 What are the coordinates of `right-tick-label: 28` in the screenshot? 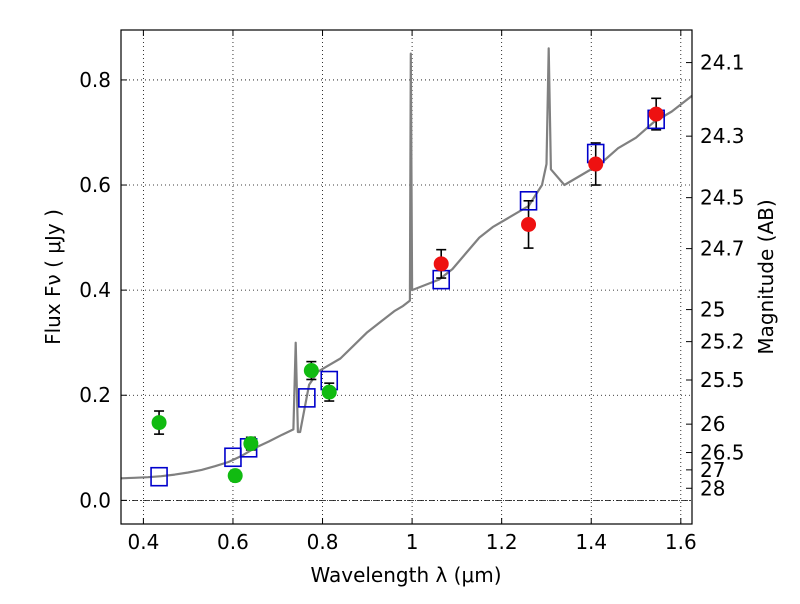 It's located at (712, 488).